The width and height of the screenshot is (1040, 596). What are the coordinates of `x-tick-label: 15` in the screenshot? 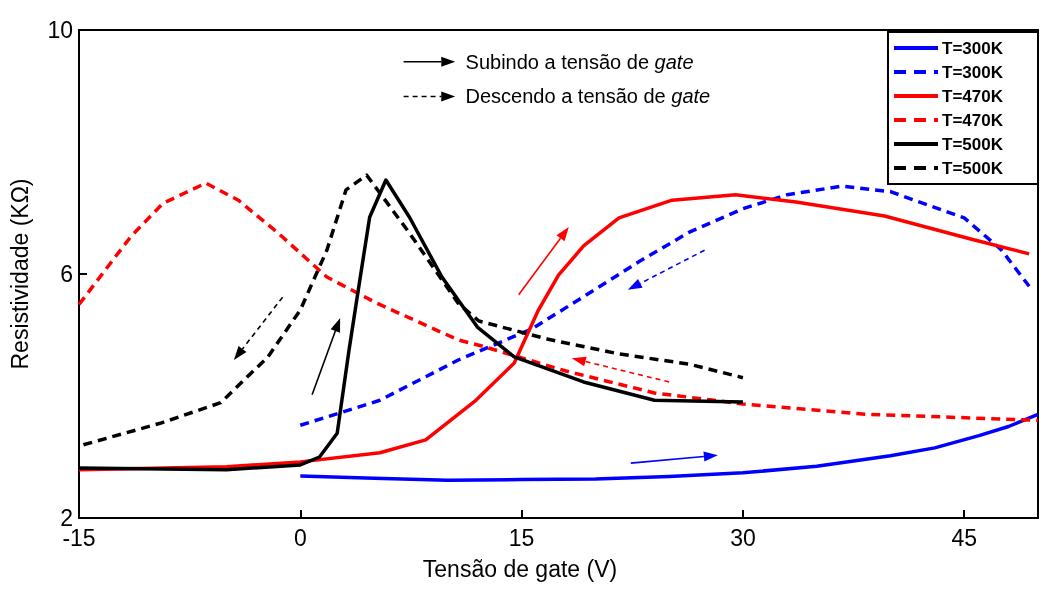 It's located at (521, 537).